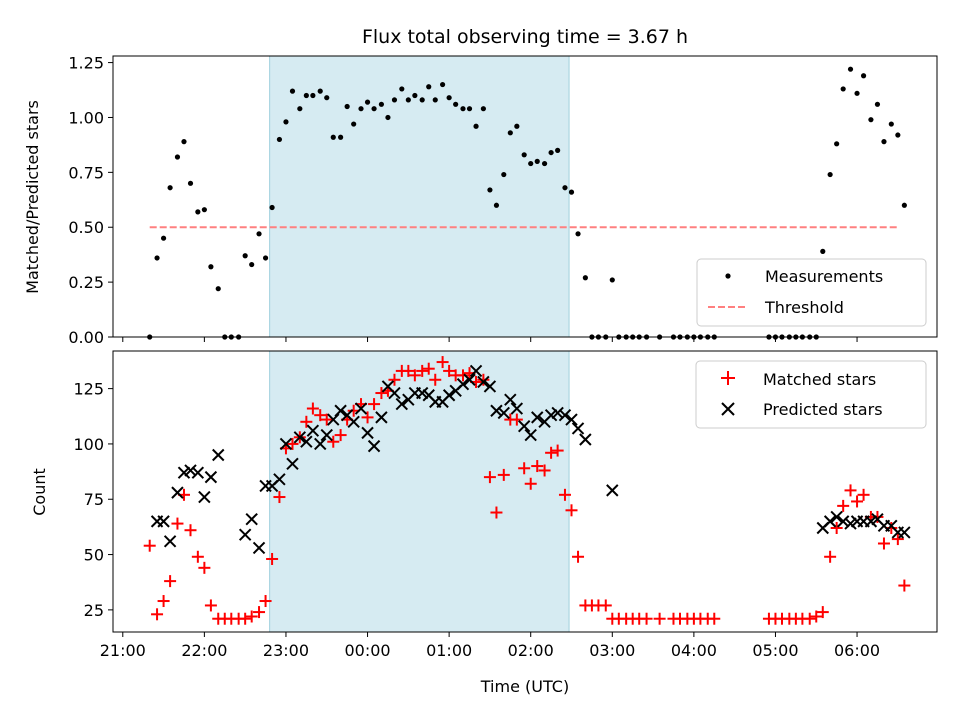 The width and height of the screenshot is (960, 720). Describe the element at coordinates (728, 276) in the screenshot. I see `legend-measurements-marker` at that location.